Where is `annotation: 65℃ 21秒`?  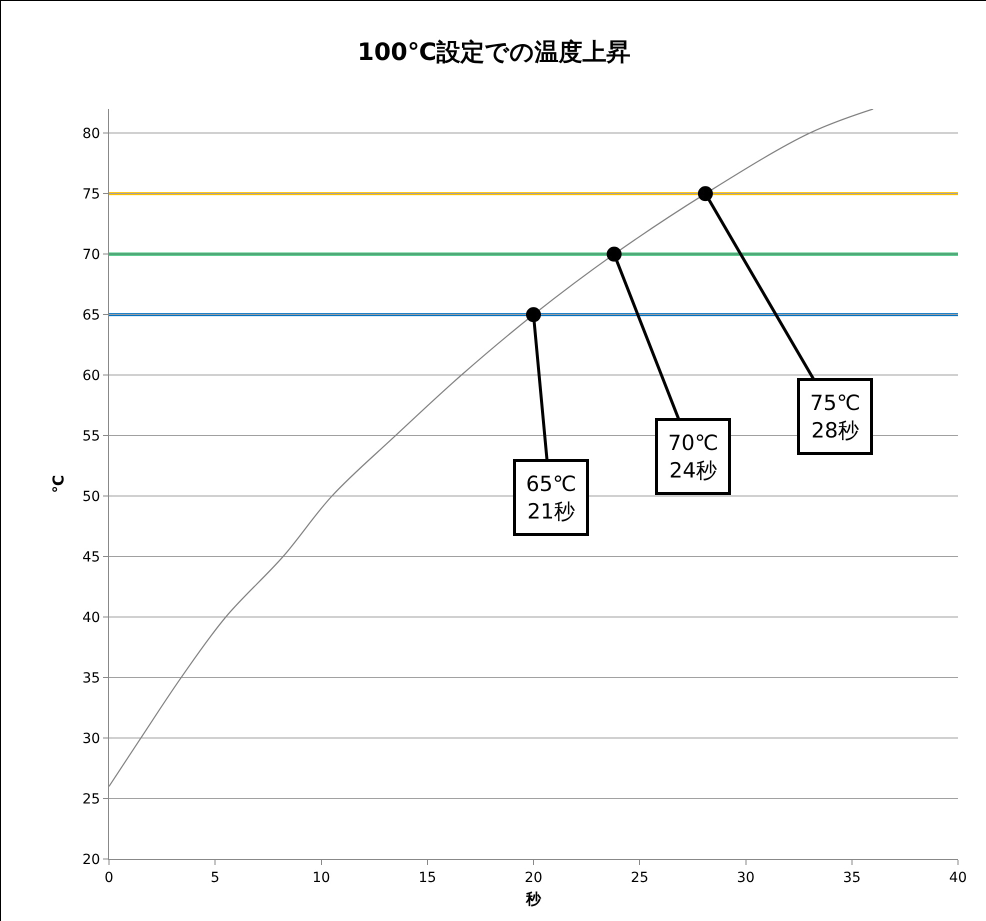
annotation: 65℃ 21秒 is located at coordinates (551, 498).